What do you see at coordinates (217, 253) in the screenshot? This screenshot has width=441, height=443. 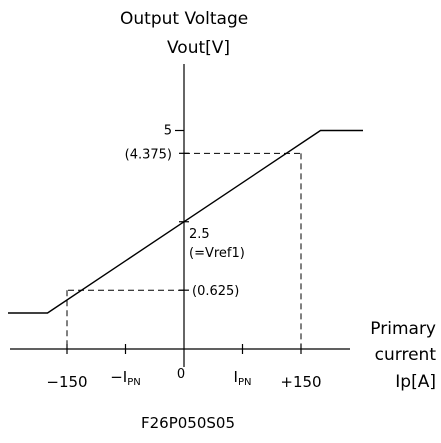 I see `origin-annotation-note: (=Vref1)` at bounding box center [217, 253].